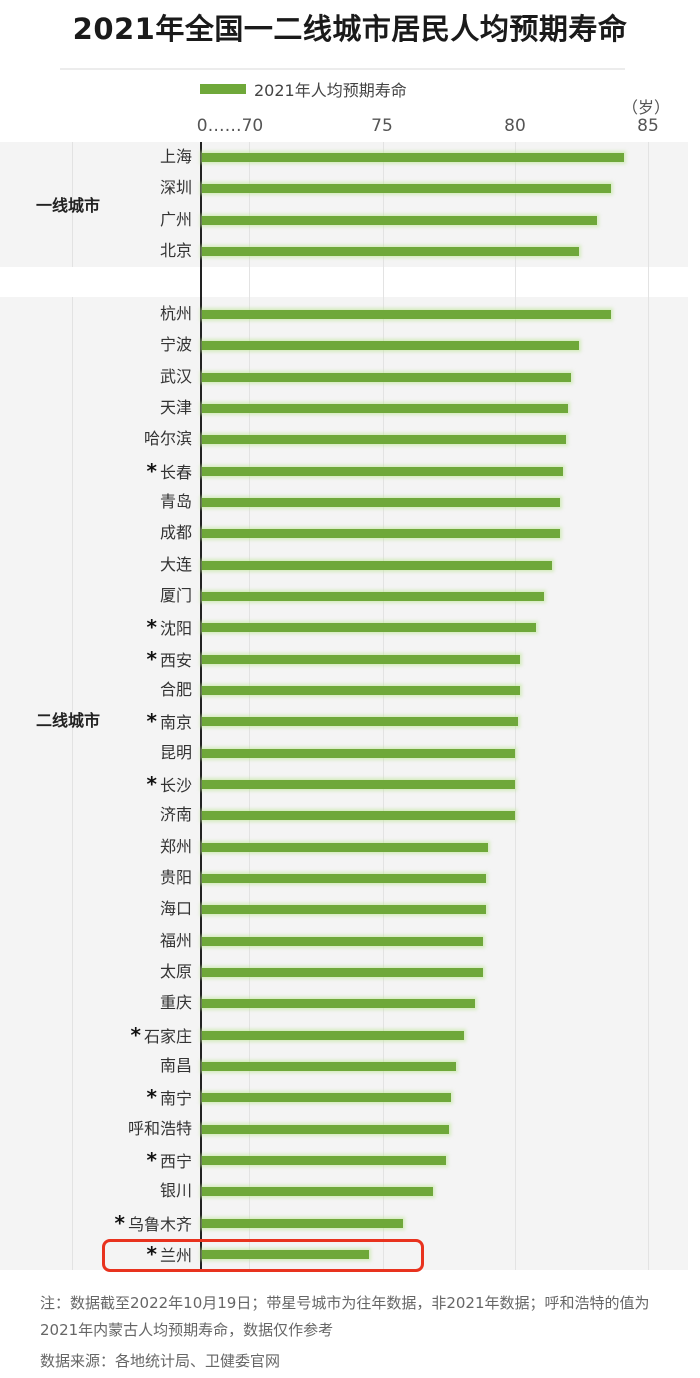 The height and width of the screenshot is (1378, 700). Describe the element at coordinates (175, 689) in the screenshot. I see `city-name: 合肥` at that location.